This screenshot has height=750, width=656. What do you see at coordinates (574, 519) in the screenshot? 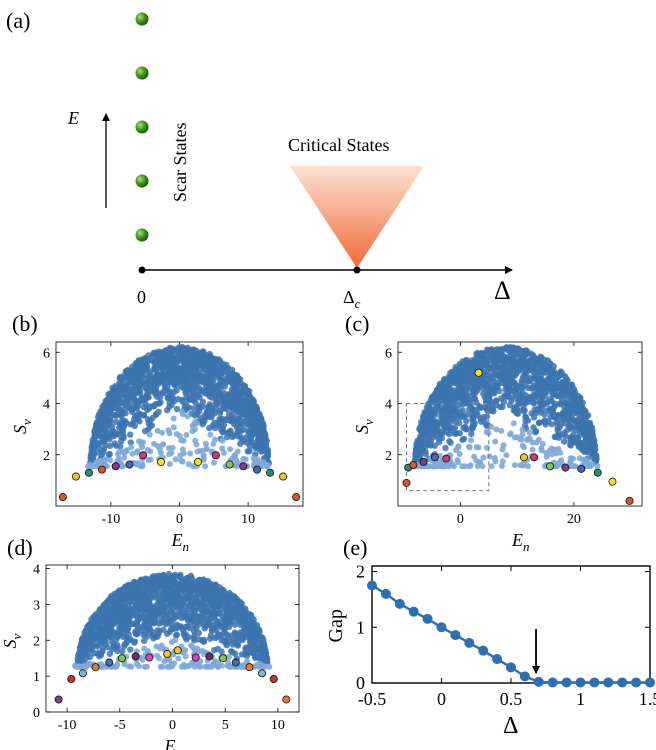
I see `x-tick-label: 20` at bounding box center [574, 519].